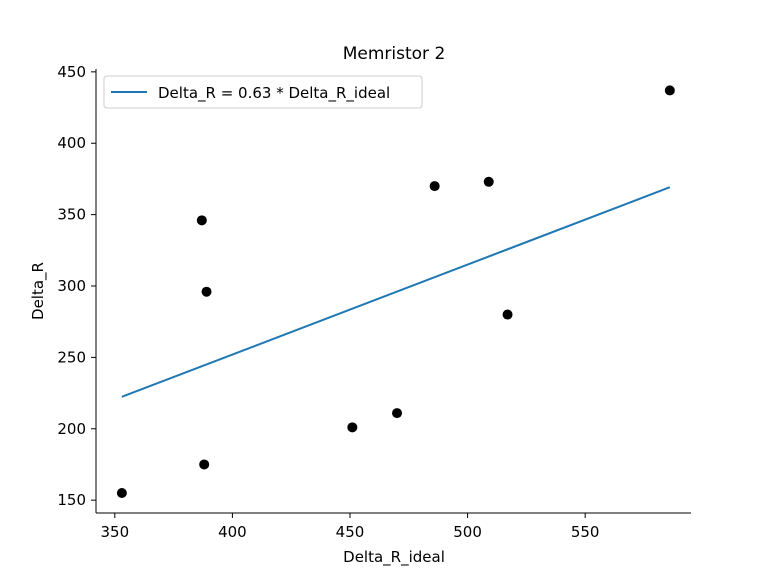 This screenshot has height=576, width=768. Describe the element at coordinates (71, 357) in the screenshot. I see `y-tick-label: 250` at that location.